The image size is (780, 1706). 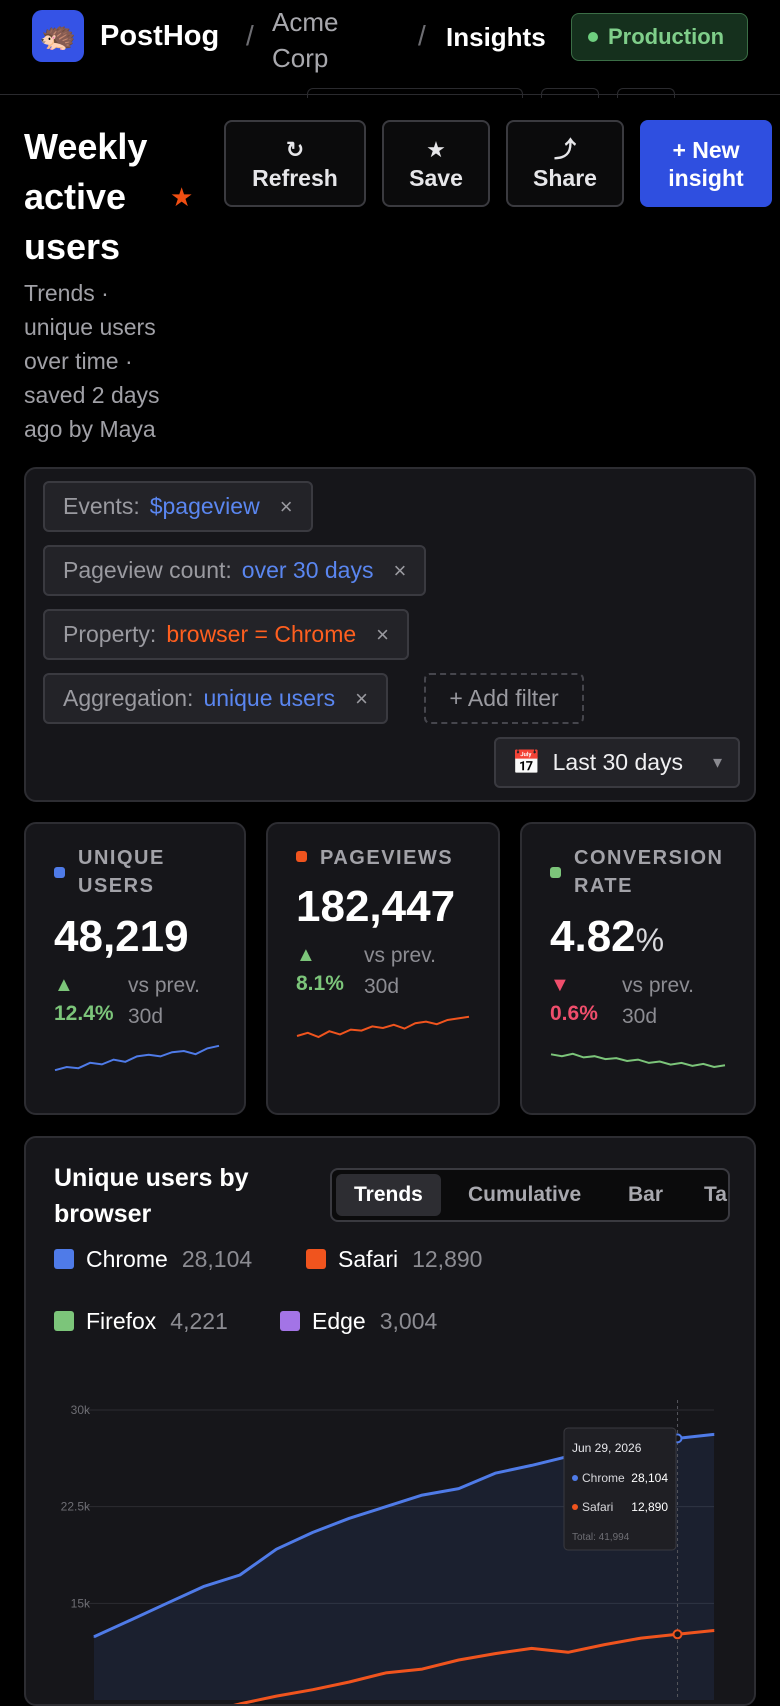 I want to click on stat-card-pageviews: PAGEVIEWS 182,447 ▲ 8.1% vs prev. 30d, so click(x=383, y=968).